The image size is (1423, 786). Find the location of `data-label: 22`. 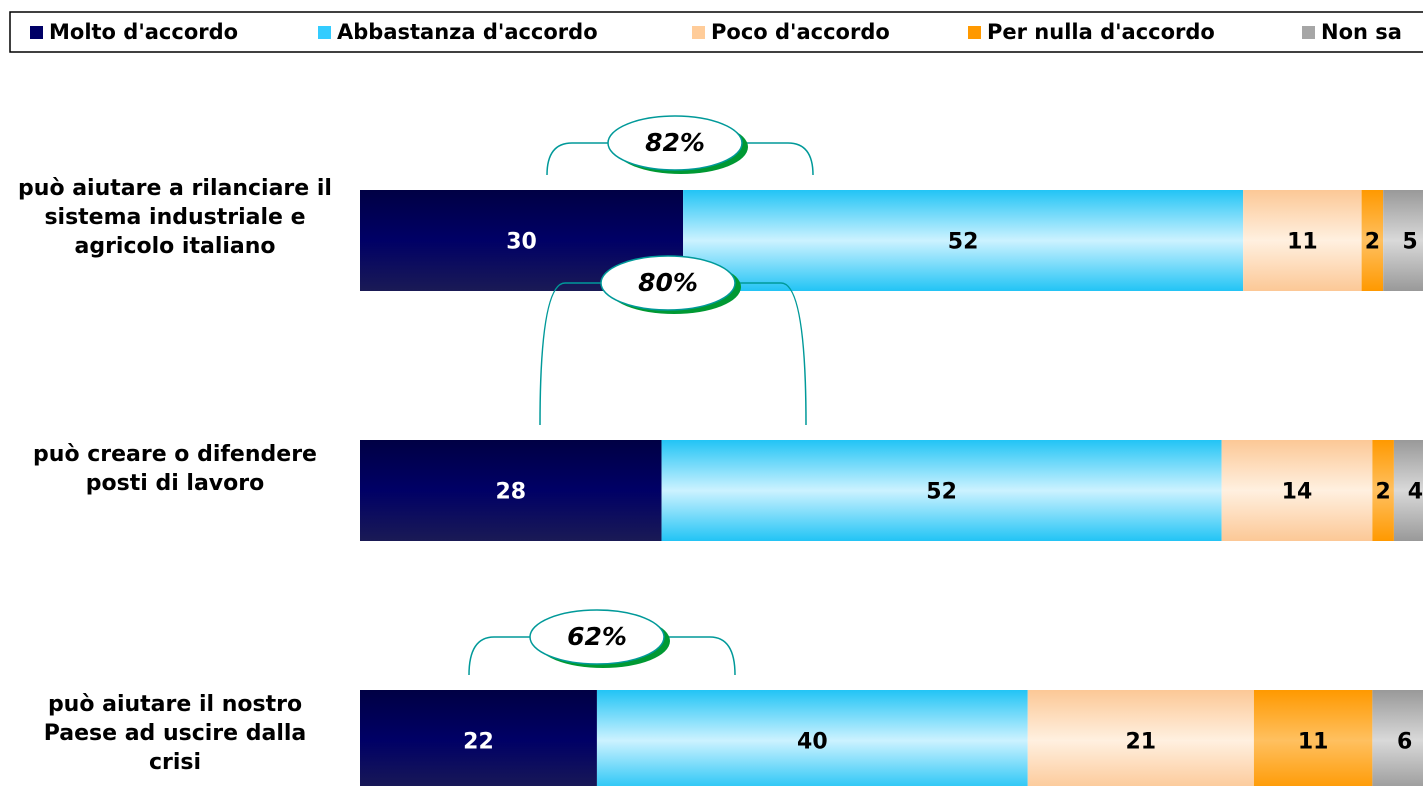

data-label: 22 is located at coordinates (478, 742).